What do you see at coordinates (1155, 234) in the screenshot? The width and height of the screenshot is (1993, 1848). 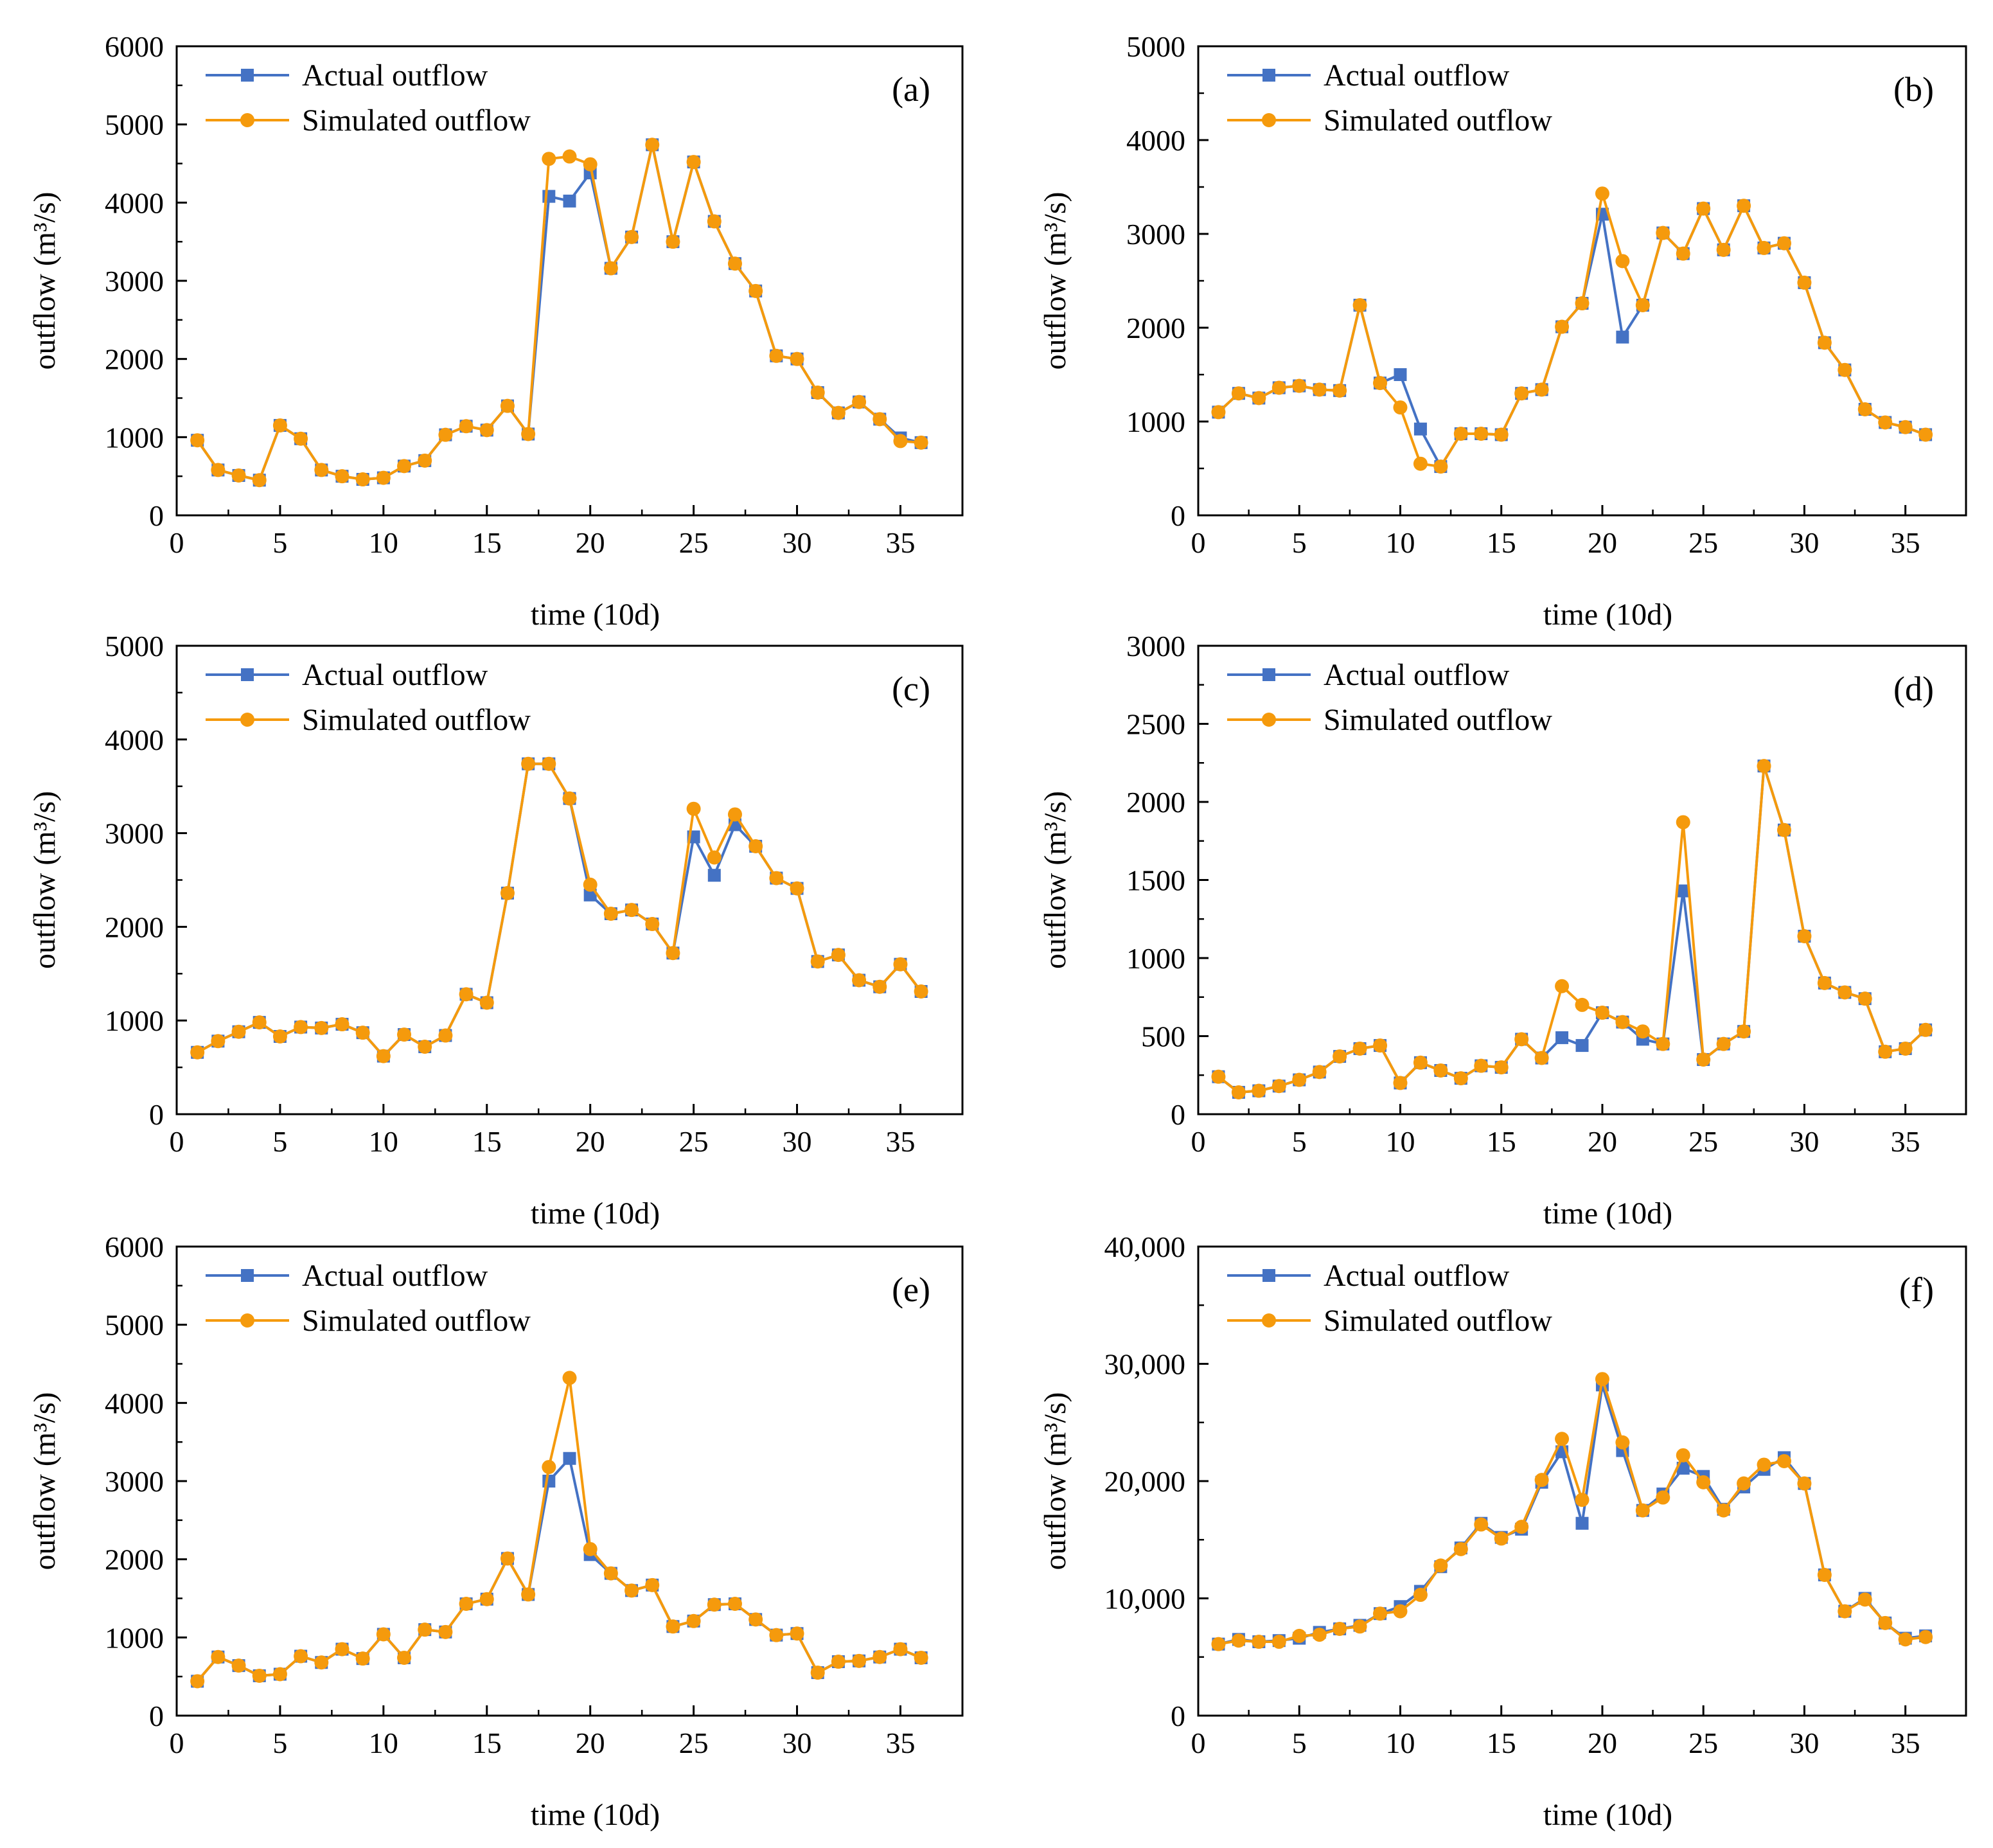 I see `y-tick-label: 3000` at bounding box center [1155, 234].